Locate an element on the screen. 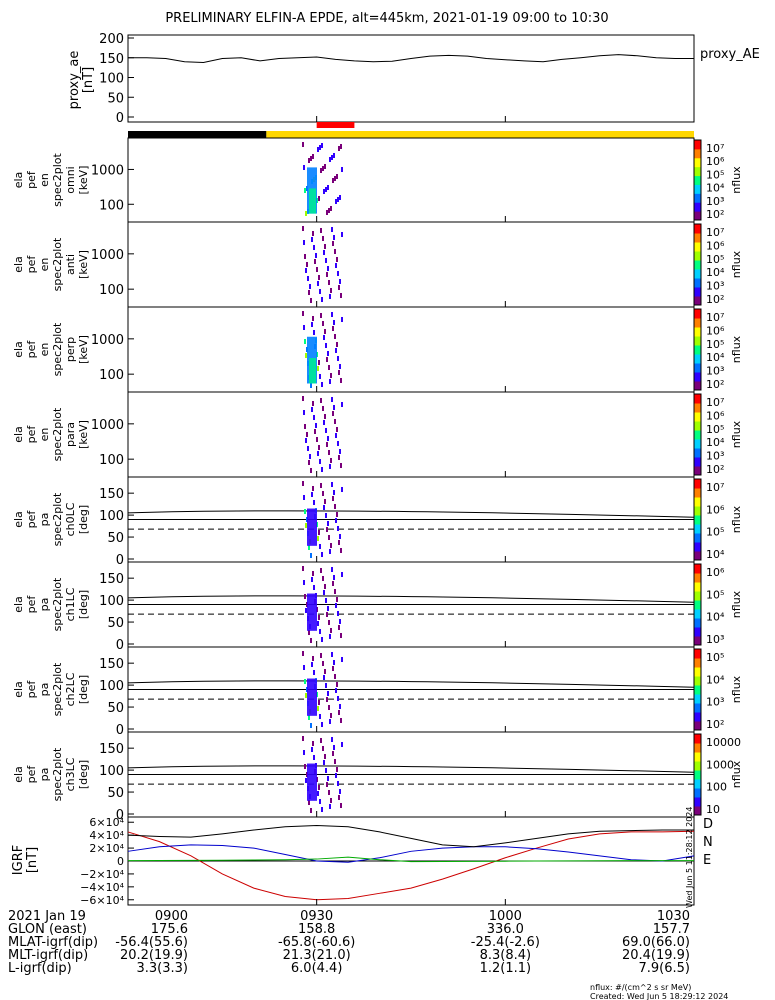  spec2plot-en-omni-colorbar-frame is located at coordinates (697, 180).